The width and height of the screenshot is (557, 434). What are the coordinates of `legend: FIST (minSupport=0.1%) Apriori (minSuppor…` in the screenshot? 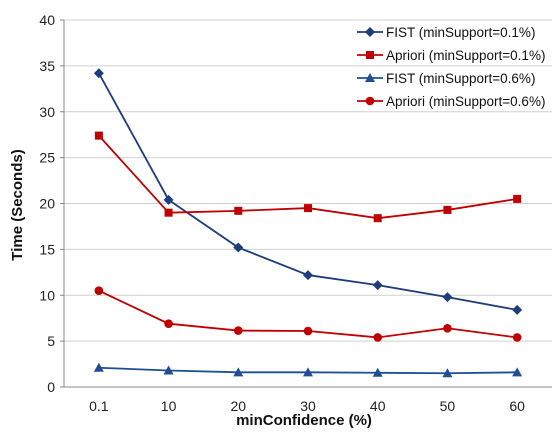 It's located at (451, 67).